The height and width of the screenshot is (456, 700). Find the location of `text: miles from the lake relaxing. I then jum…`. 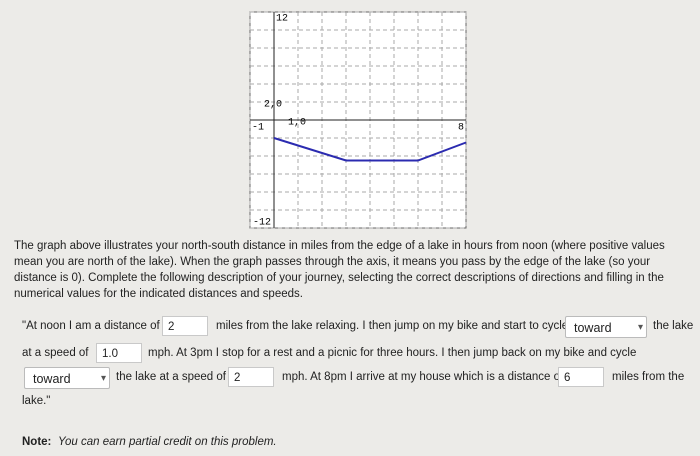

text: miles from the lake relaxing. I then jum… is located at coordinates (392, 326).